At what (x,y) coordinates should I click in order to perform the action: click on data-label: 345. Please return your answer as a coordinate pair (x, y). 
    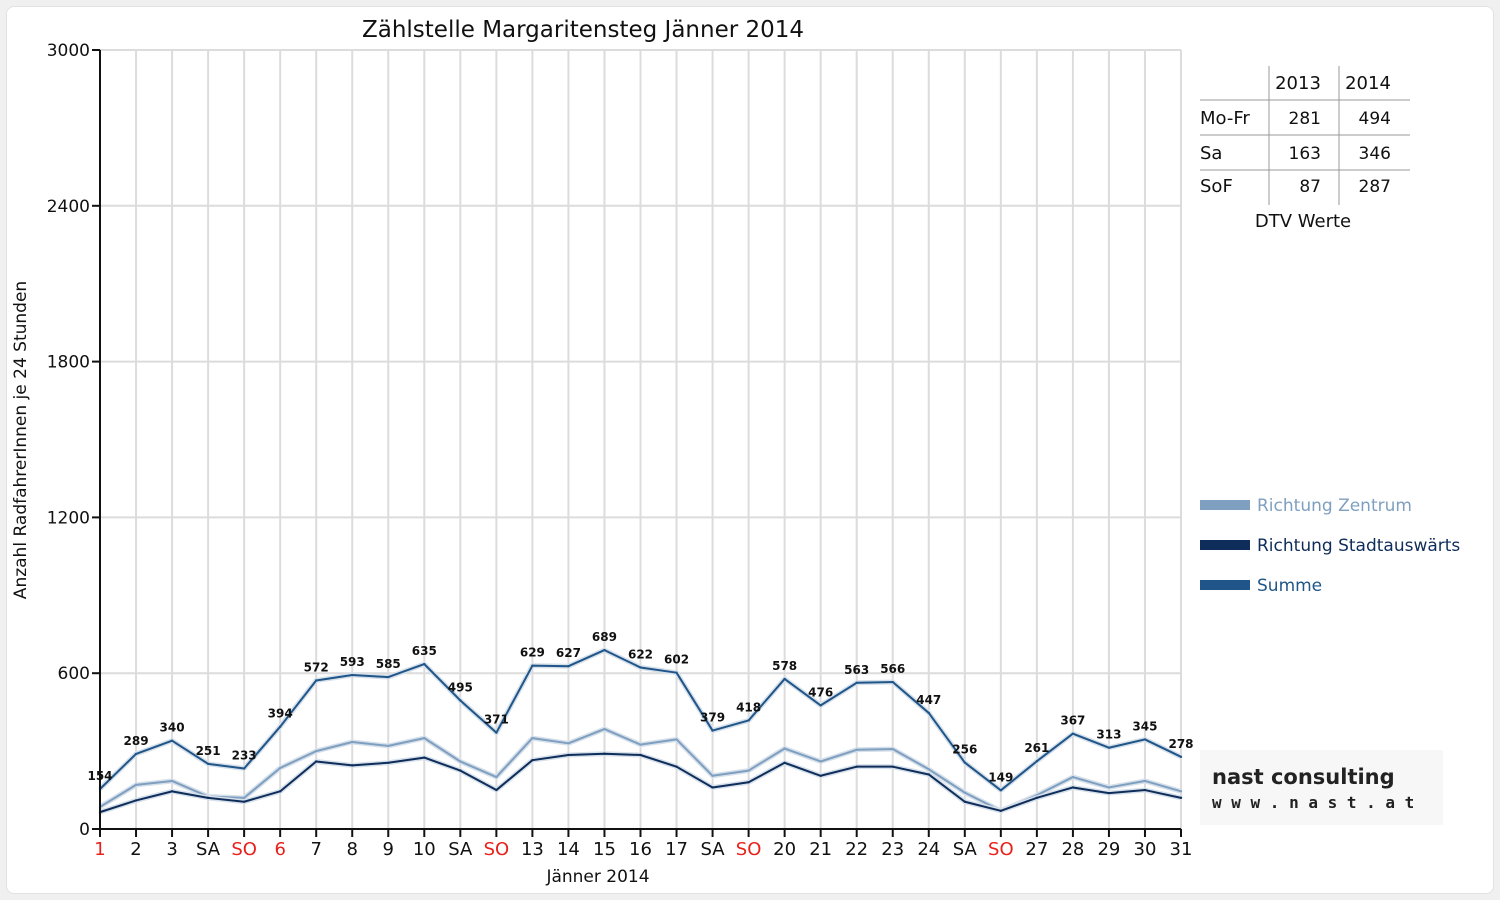
    Looking at the image, I should click on (1144, 726).